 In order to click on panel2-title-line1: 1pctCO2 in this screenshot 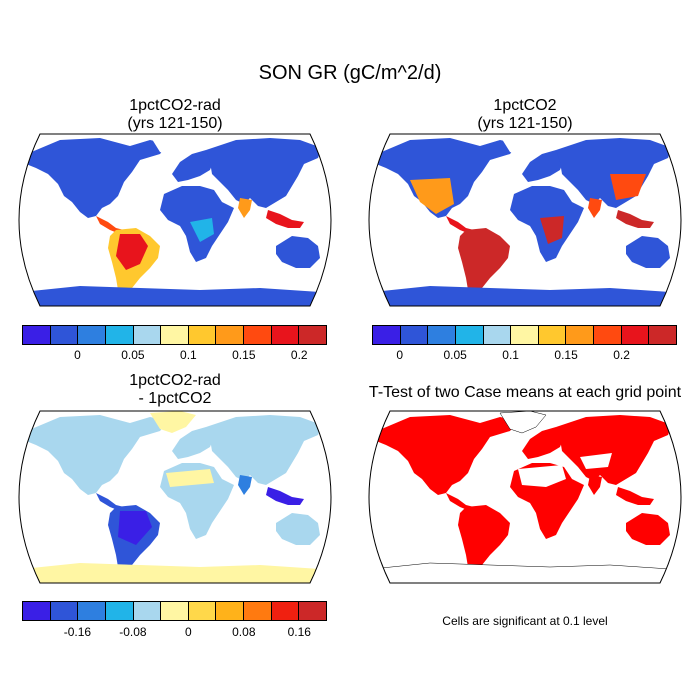, I will do `click(525, 105)`.